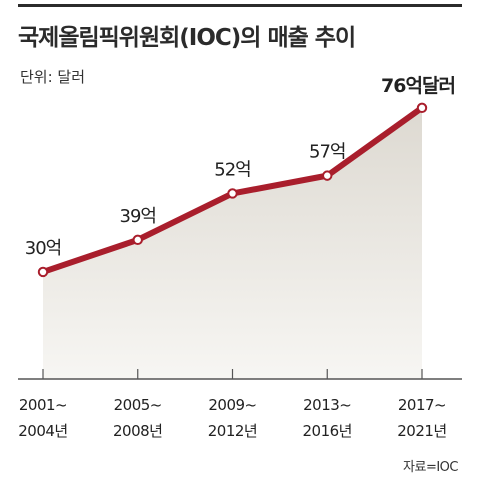  Describe the element at coordinates (327, 431) in the screenshot. I see `x-tick-label-3-1: 2016년` at that location.